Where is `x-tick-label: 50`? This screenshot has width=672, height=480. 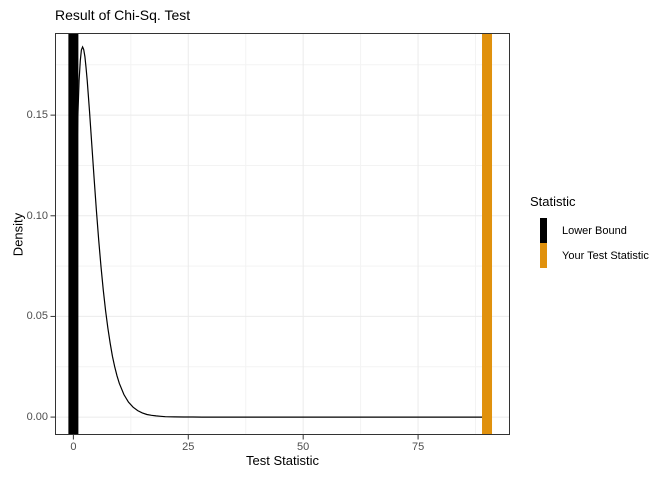
x-tick-label: 50 is located at coordinates (303, 447).